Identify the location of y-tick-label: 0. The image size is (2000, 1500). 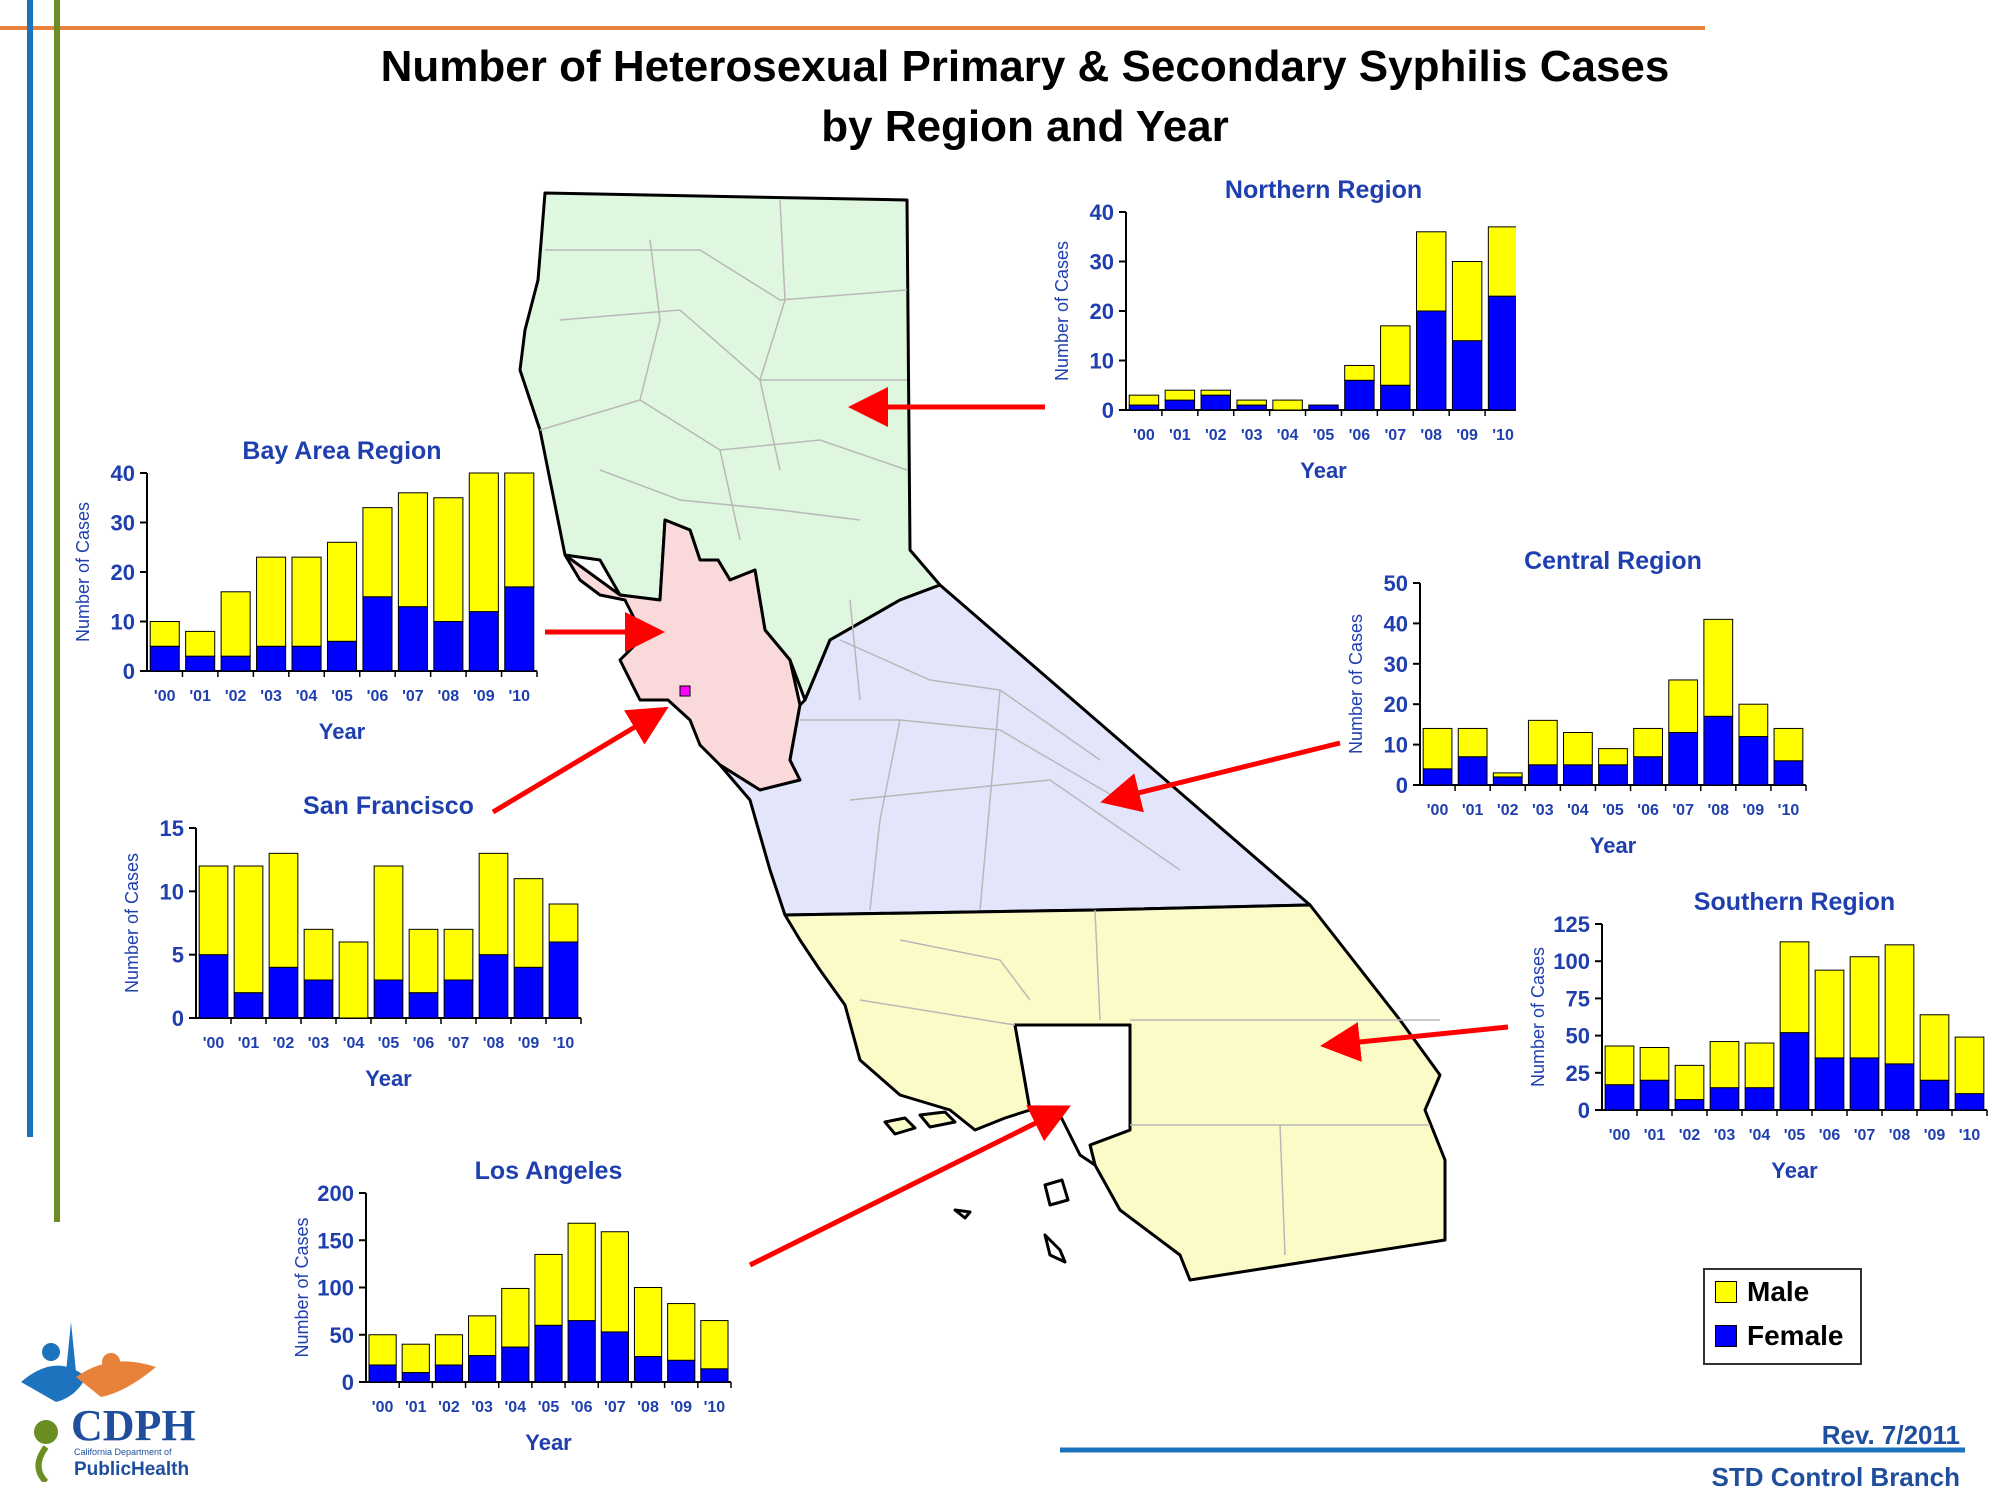
(1584, 1110).